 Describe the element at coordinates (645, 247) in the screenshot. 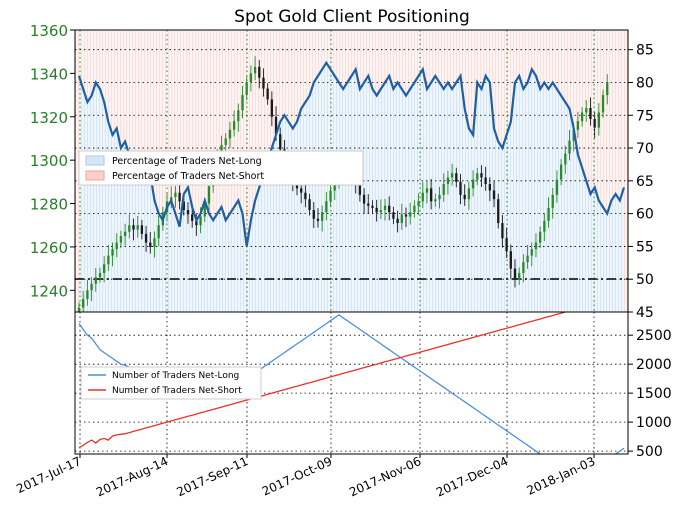

I see `percent-tick-label: 55` at that location.